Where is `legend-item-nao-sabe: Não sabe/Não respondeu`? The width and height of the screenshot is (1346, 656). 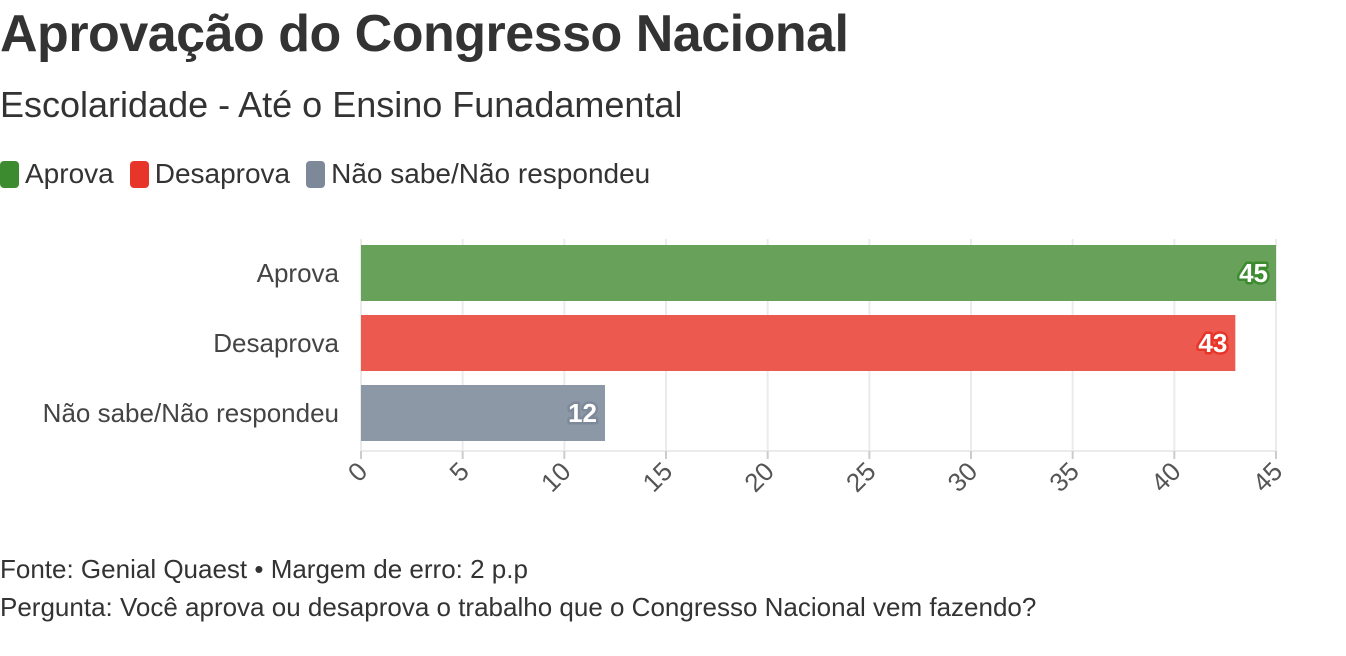 legend-item-nao-sabe: Não sabe/Não respondeu is located at coordinates (478, 174).